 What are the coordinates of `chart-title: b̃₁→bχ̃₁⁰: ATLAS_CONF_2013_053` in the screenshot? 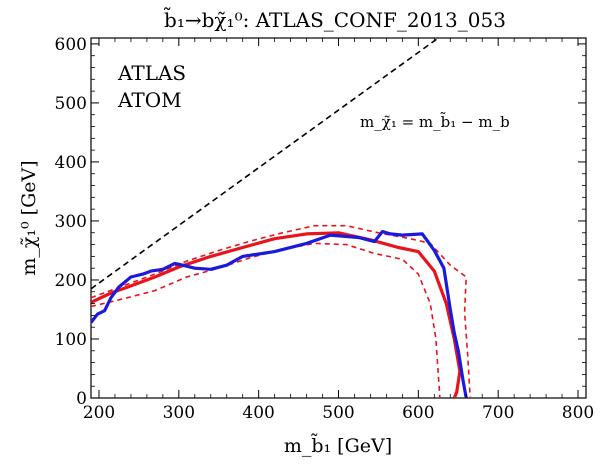 It's located at (334, 19).